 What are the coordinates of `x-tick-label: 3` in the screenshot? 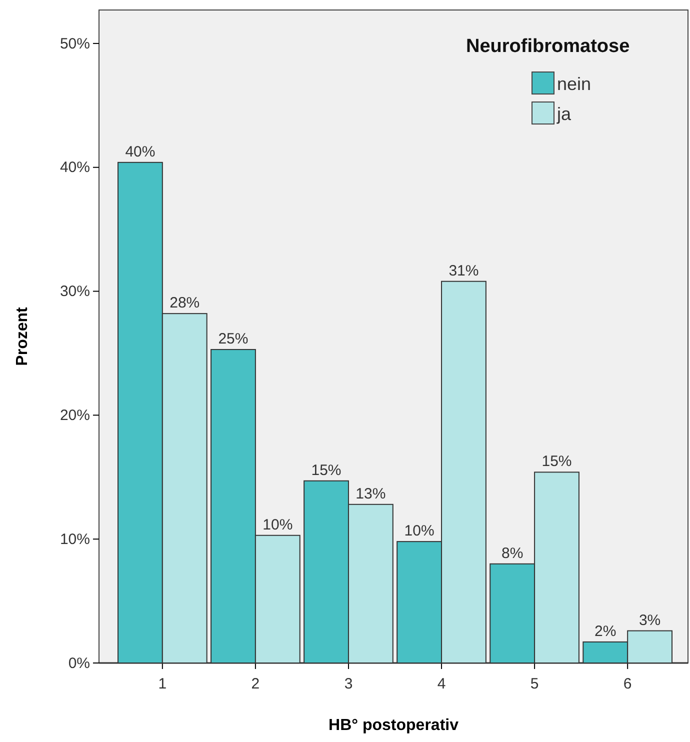 It's located at (348, 684).